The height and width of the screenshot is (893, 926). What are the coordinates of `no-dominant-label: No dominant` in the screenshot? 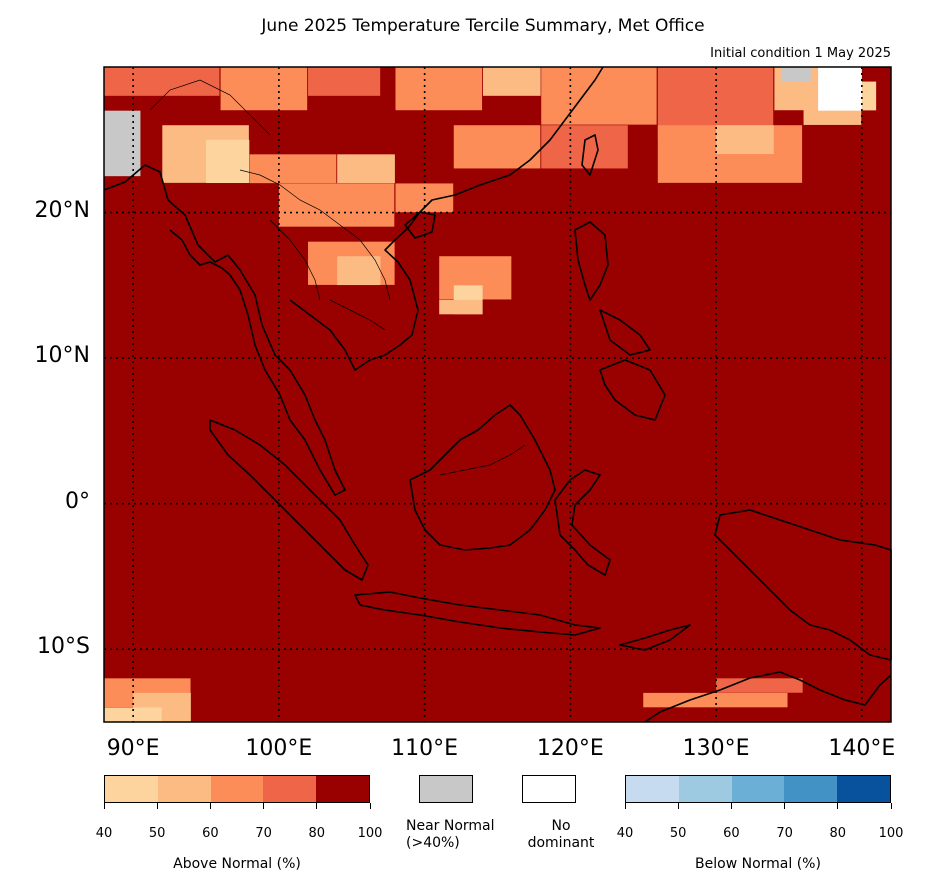 It's located at (561, 835).